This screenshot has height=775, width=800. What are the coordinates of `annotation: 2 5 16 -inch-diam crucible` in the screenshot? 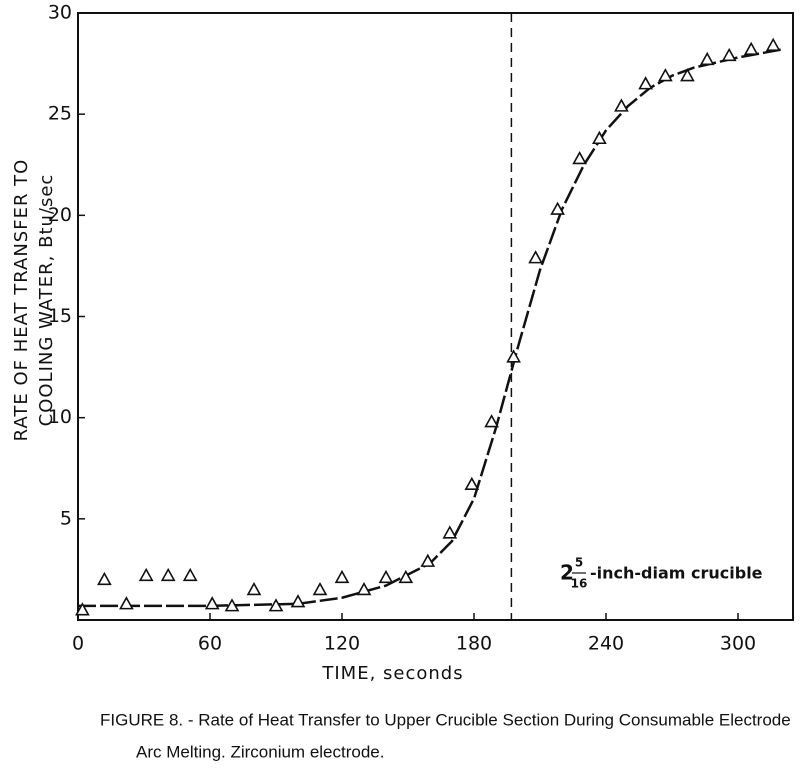 It's located at (661, 573).